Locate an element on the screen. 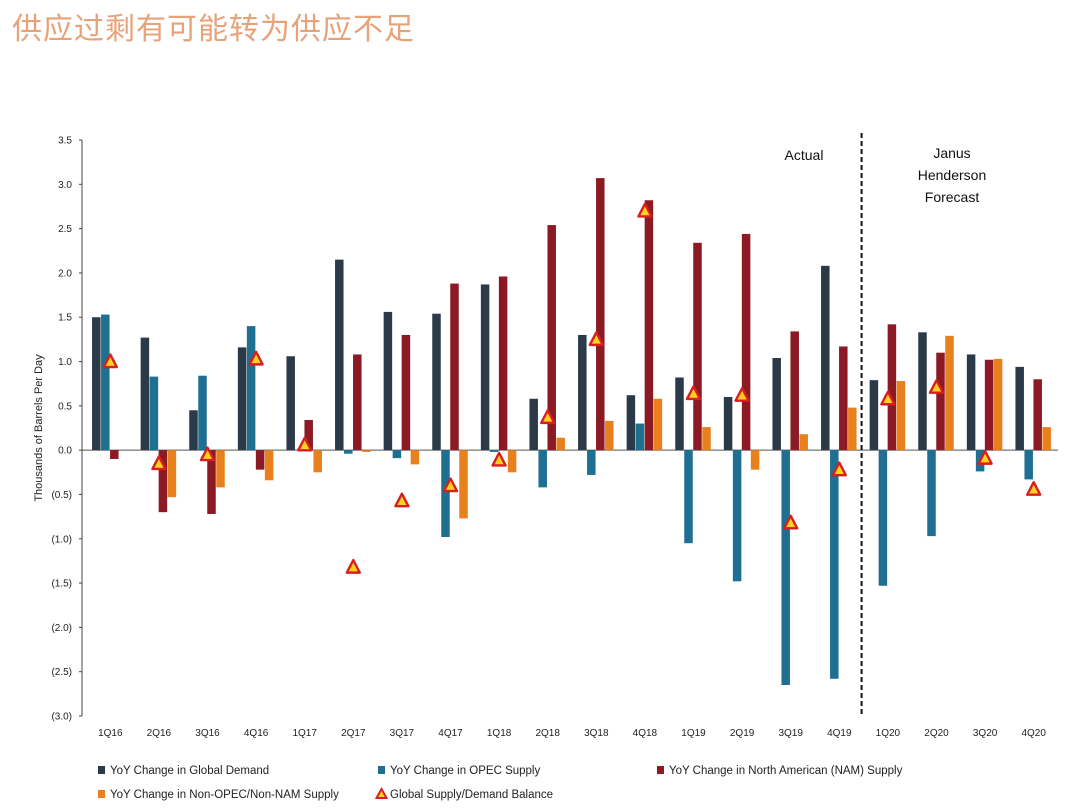  y-tick-label: (1.5) is located at coordinates (61, 584).